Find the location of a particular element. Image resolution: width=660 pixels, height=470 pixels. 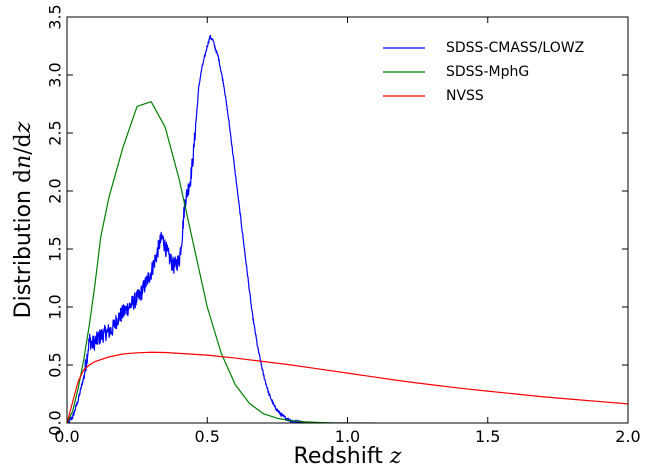

legend-label: NVSS is located at coordinates (465, 96).